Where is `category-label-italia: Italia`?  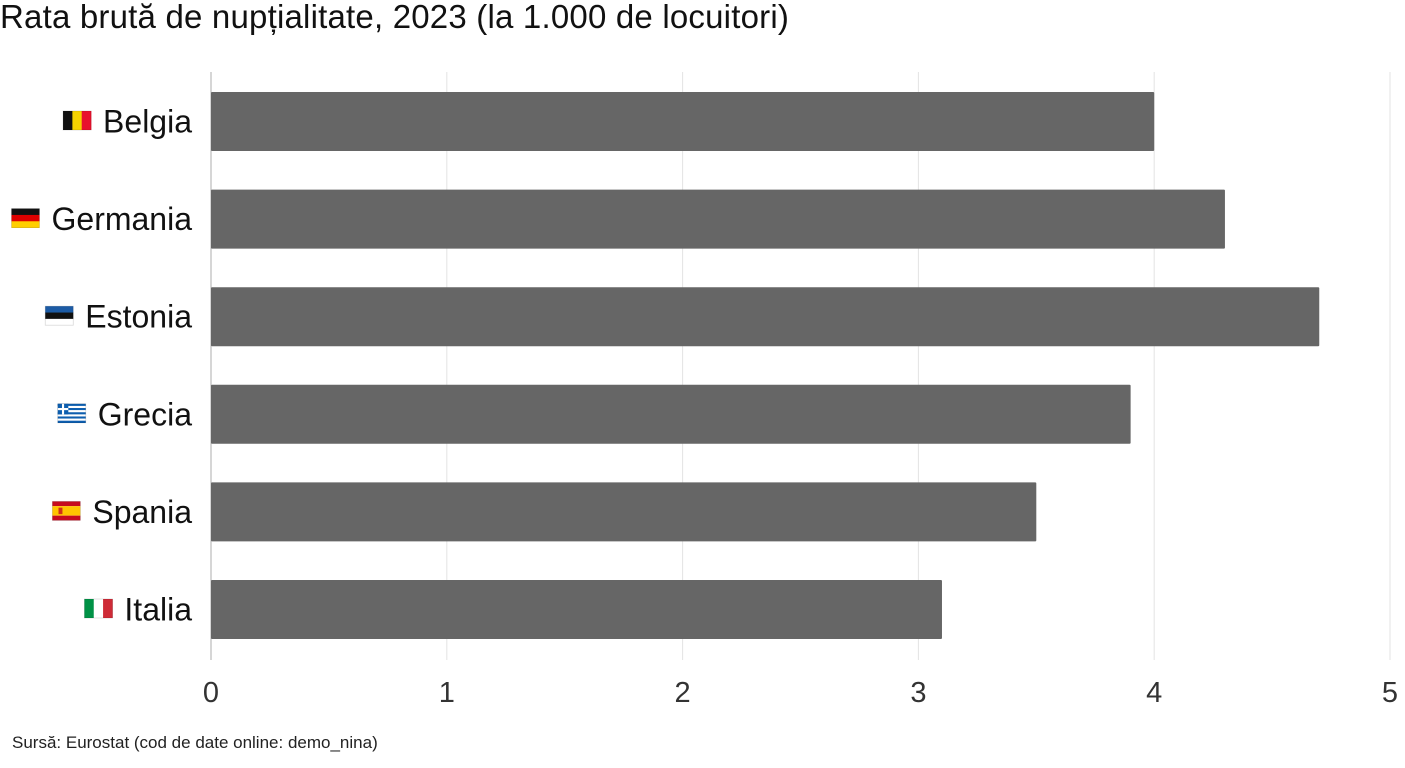
category-label-italia: Italia is located at coordinates (158, 610).